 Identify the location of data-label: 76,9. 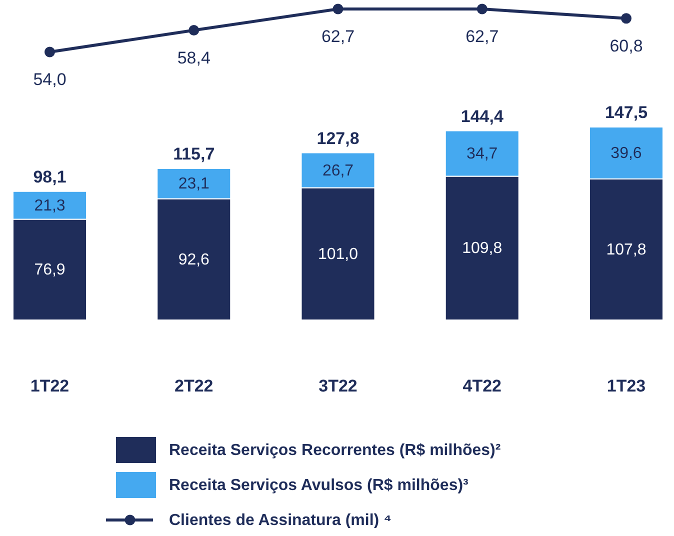
(50, 270).